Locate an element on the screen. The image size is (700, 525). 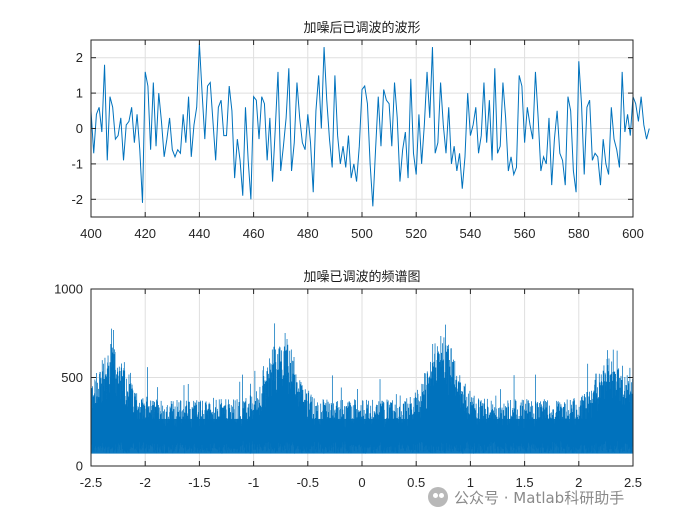
x-tick-label: 440 is located at coordinates (200, 233).